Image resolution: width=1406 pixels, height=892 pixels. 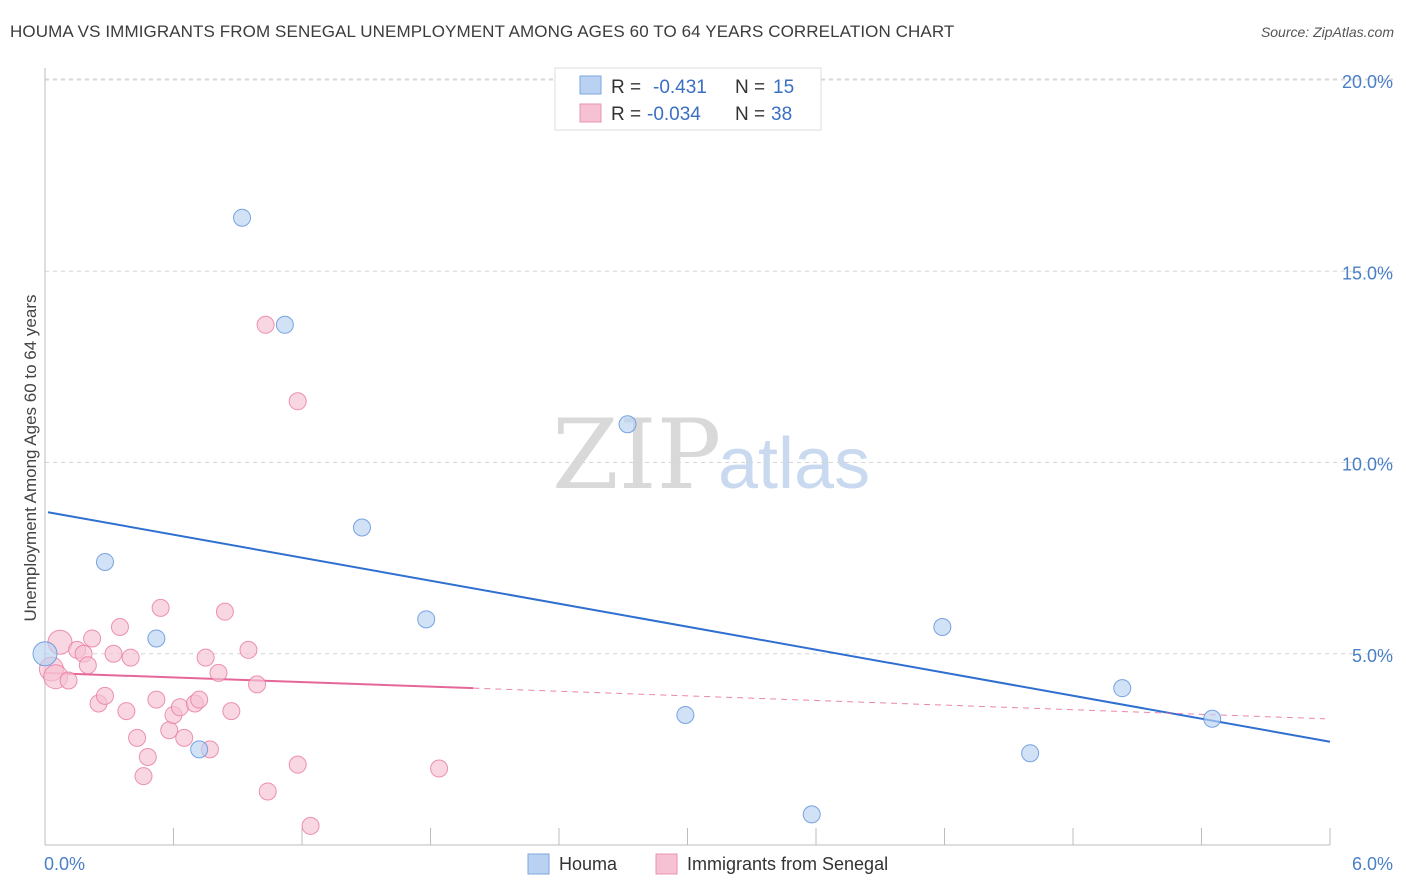 What do you see at coordinates (30, 458) in the screenshot?
I see `y-axis-label: Unemployment Among Ages 60 to 64 years` at bounding box center [30, 458].